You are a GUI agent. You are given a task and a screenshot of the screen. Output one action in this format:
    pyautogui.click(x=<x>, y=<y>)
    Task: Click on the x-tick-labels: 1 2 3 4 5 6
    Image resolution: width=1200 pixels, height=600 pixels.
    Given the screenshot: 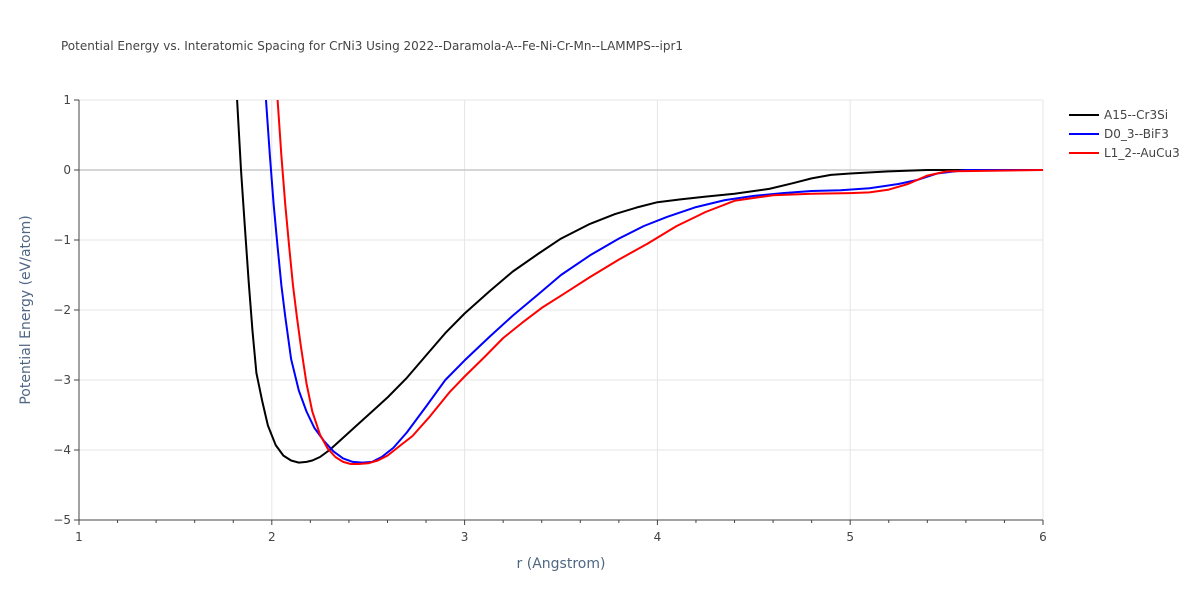 What is the action you would take?
    pyautogui.click(x=561, y=537)
    